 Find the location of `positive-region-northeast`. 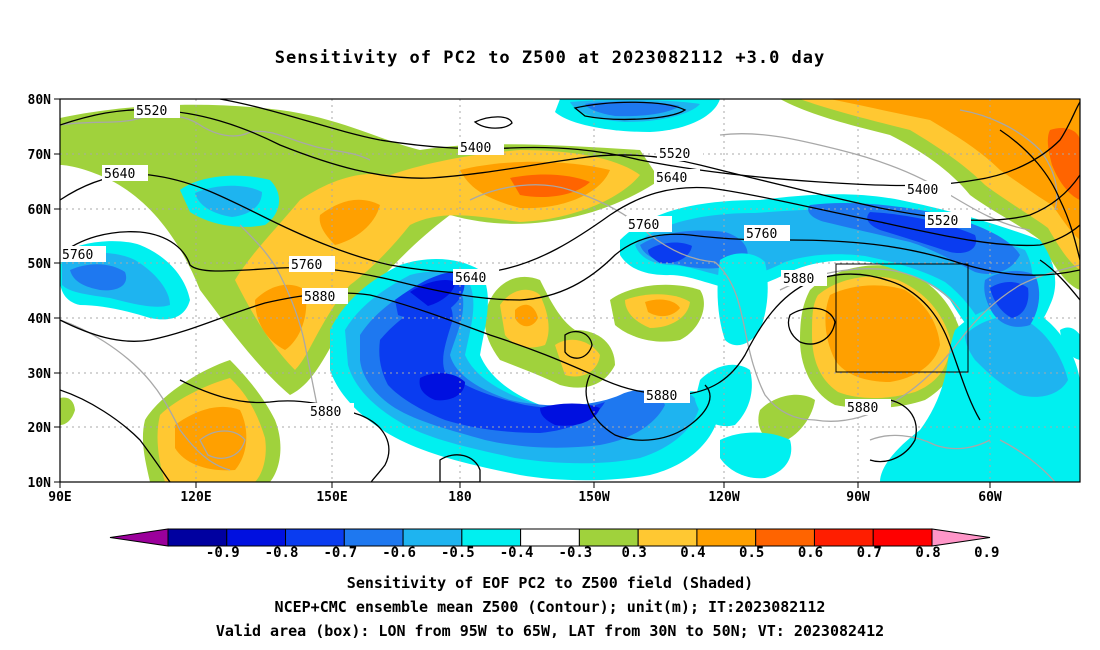

positive-region-northeast is located at coordinates (930, 194).